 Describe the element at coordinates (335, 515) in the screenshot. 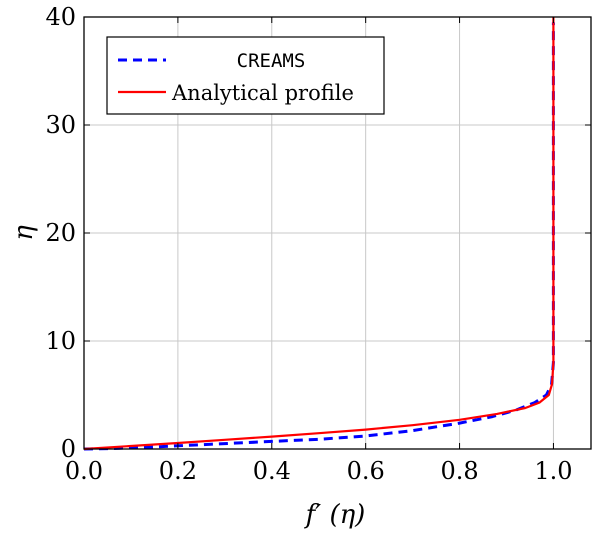

I see `x-axis-label: f′ (η)` at that location.